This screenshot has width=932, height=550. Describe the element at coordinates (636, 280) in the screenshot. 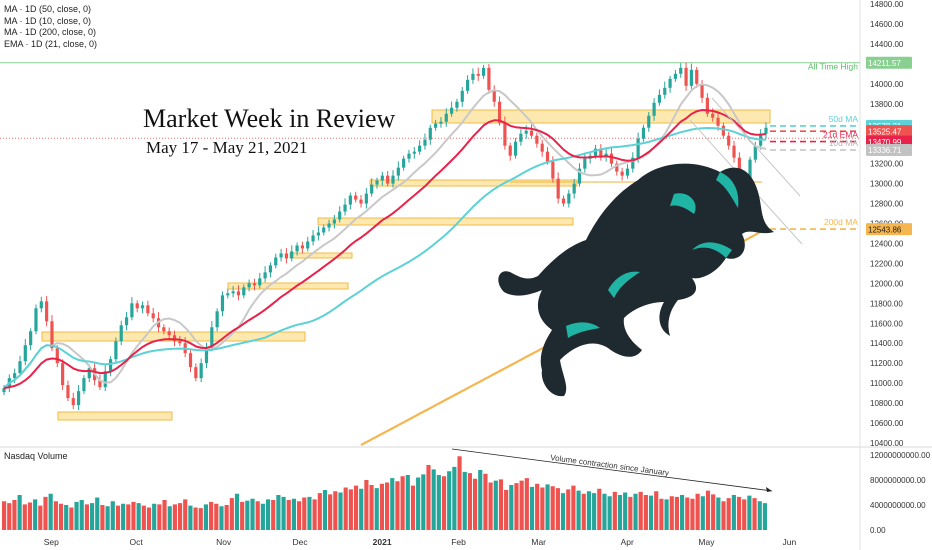

I see `bull-icon` at that location.